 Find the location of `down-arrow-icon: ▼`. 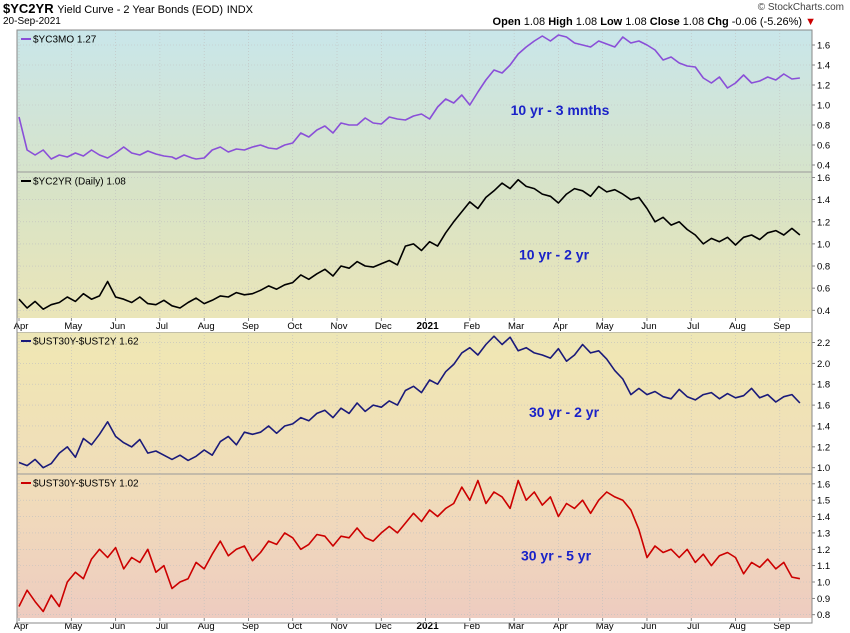

down-arrow-icon: ▼ is located at coordinates (810, 22).